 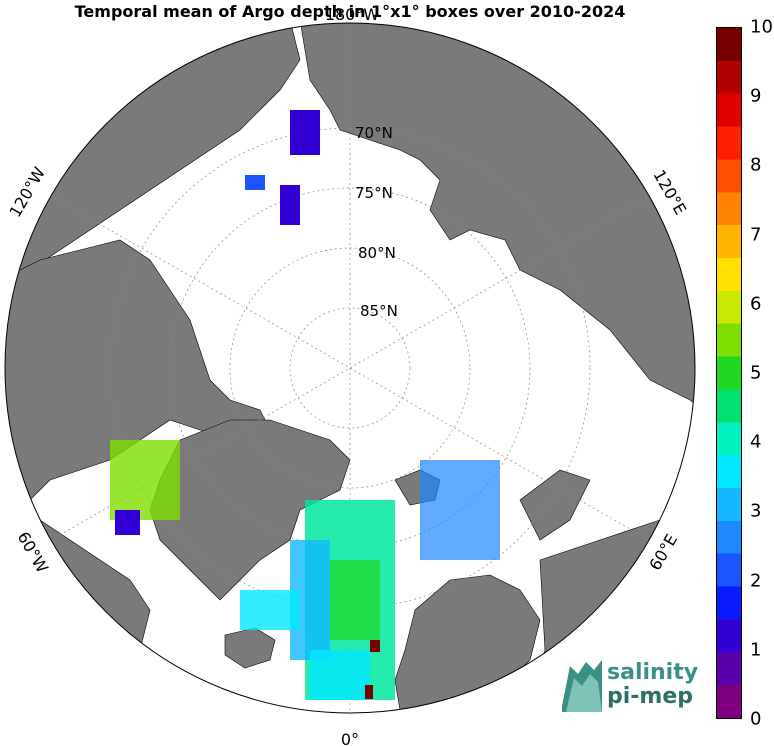 What do you see at coordinates (756, 96) in the screenshot?
I see `colorbar-tick-label: 9` at bounding box center [756, 96].